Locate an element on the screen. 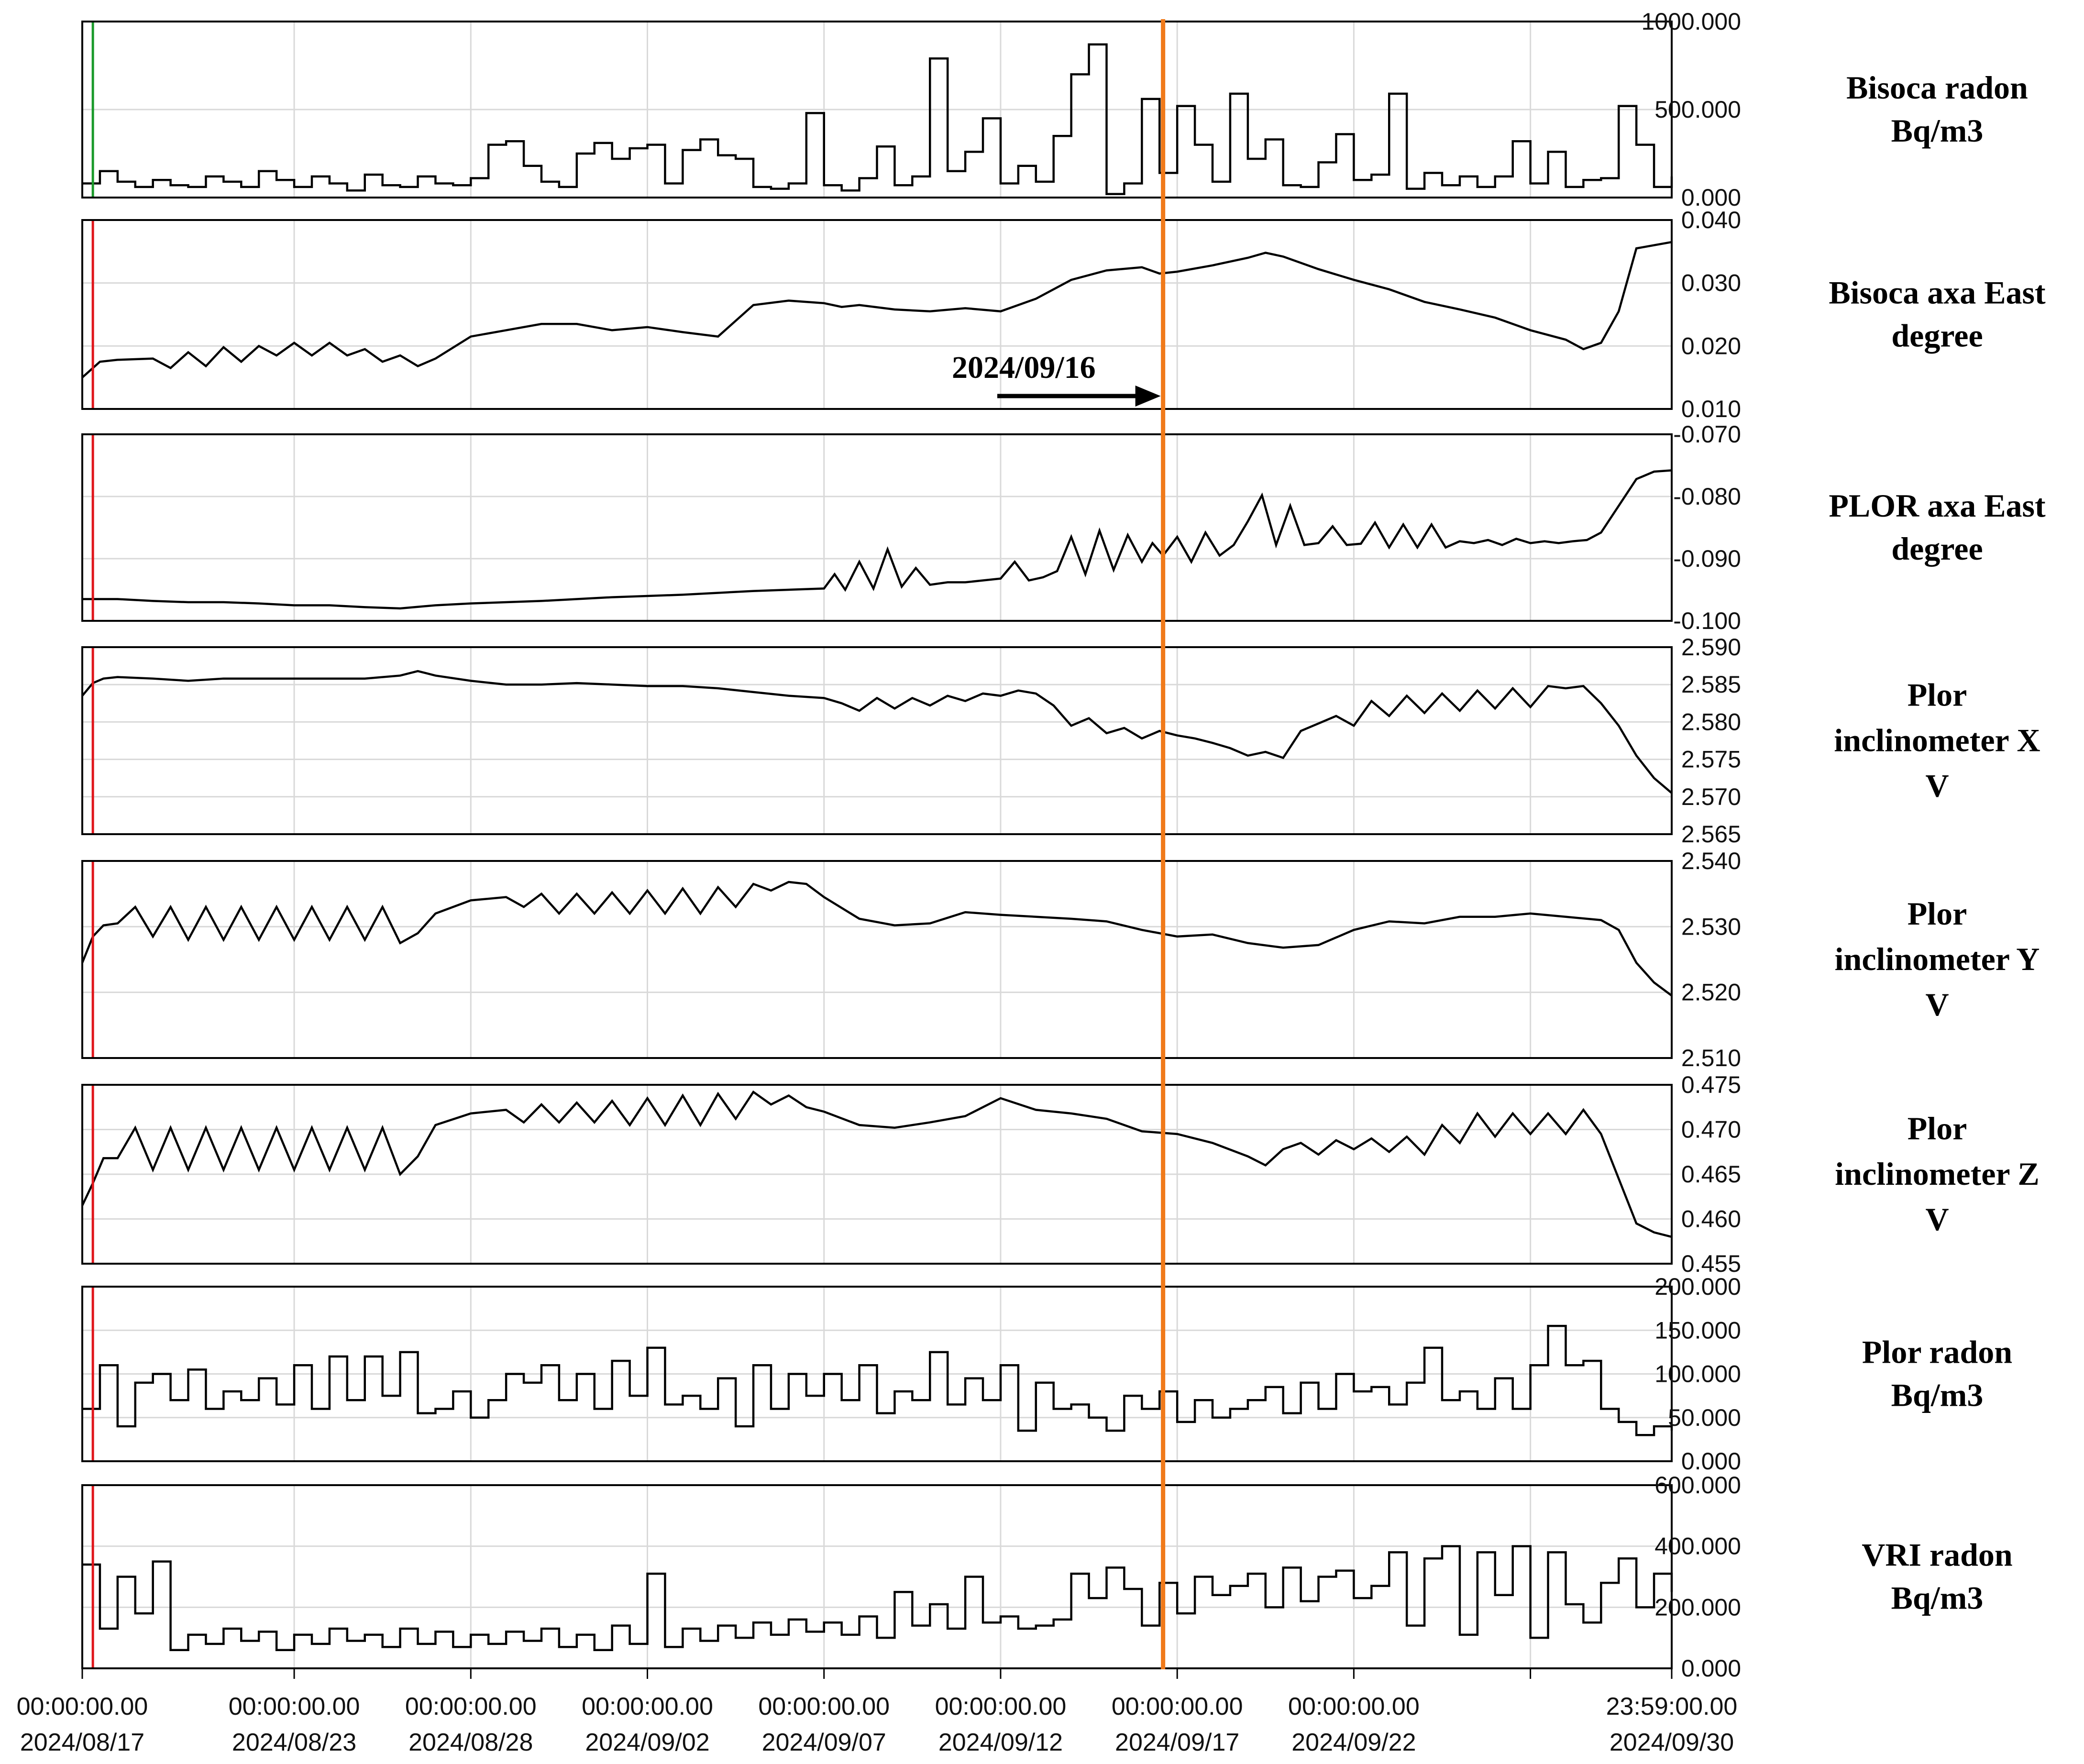  series-label-line: PLOR axa East is located at coordinates (1937, 505).